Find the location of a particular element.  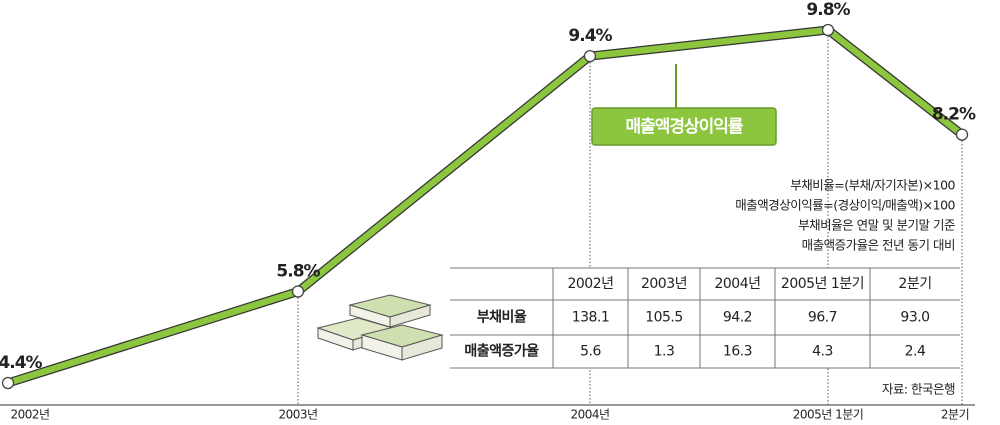

note: 매출액경상이익률=(경상이익/매출액)×100 is located at coordinates (845, 205).